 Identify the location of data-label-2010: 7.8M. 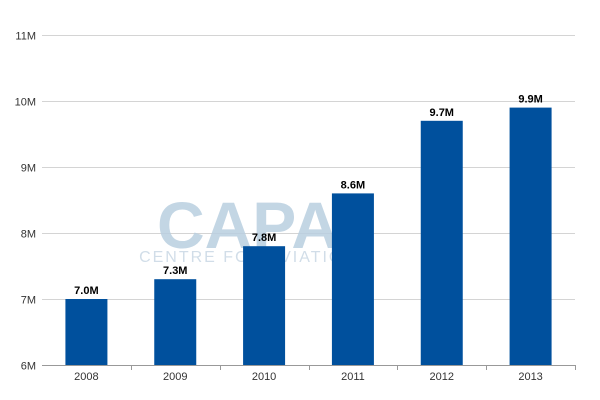
(264, 238).